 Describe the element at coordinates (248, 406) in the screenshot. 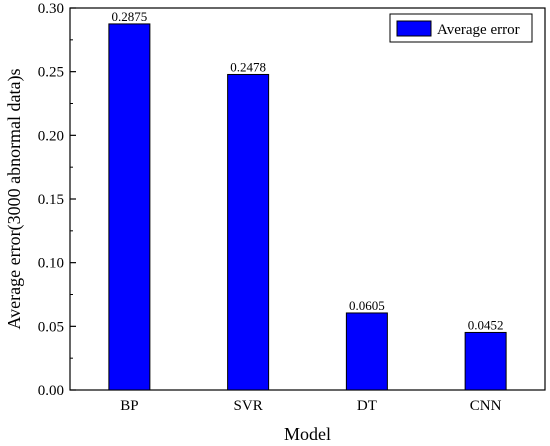

I see `x-tick-label: SVR` at that location.